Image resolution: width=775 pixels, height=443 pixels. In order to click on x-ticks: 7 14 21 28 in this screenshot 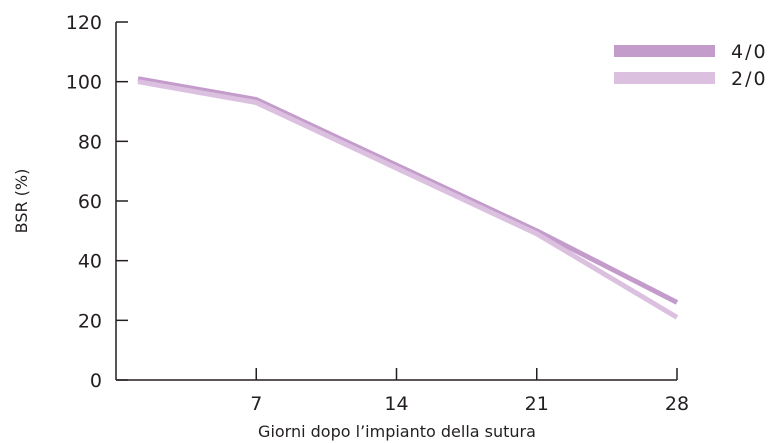, I will do `click(469, 391)`.